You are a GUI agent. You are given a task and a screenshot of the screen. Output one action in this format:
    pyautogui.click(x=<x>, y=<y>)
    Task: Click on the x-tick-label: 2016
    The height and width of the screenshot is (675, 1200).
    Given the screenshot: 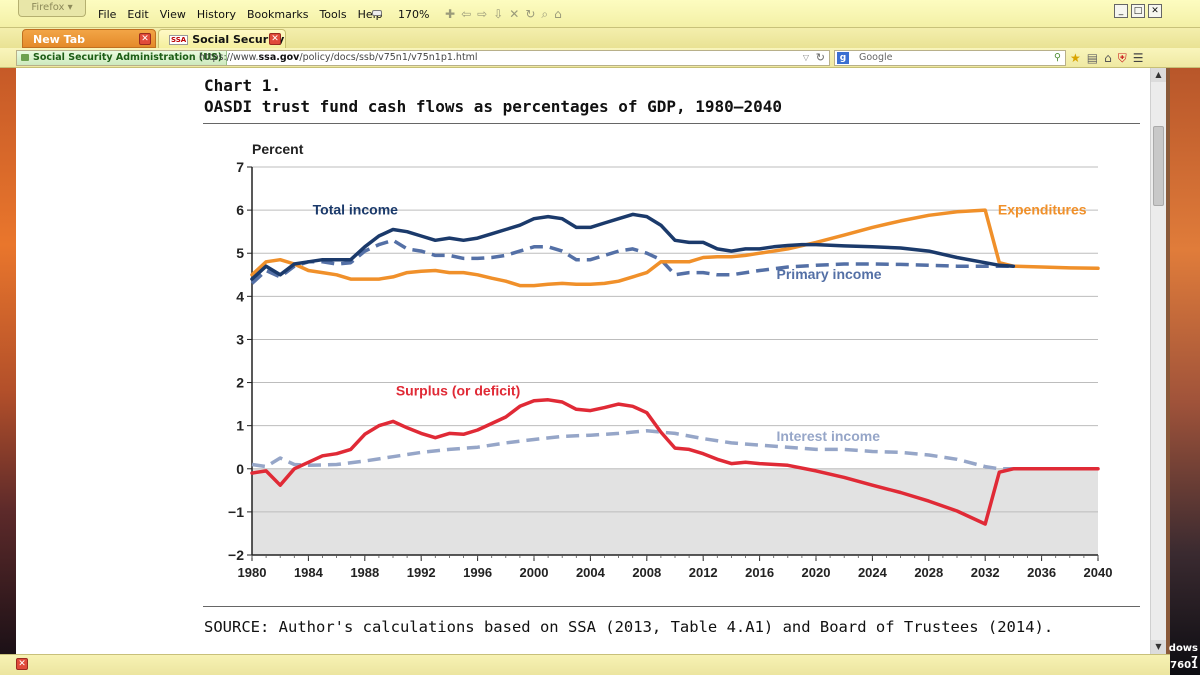 What is the action you would take?
    pyautogui.click(x=759, y=572)
    